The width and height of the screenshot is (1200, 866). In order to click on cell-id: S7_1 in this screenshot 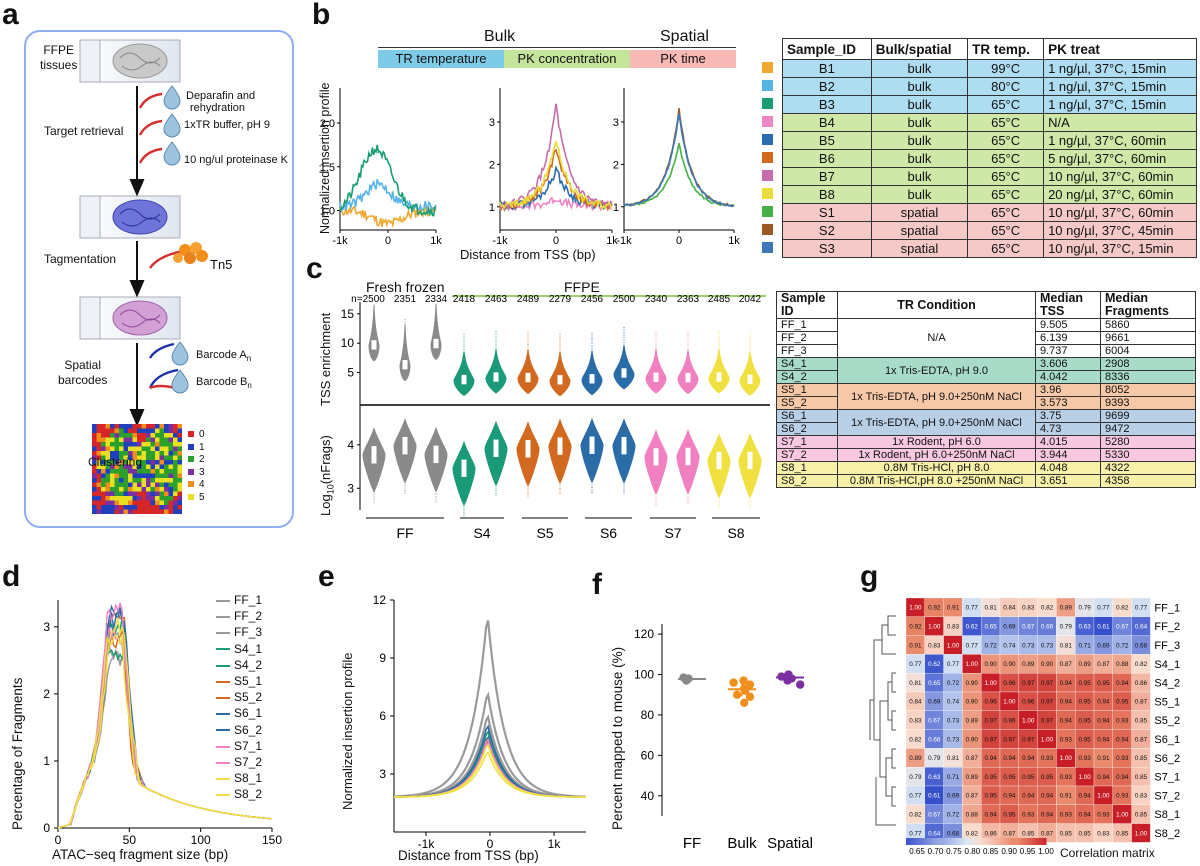, I will do `click(807, 442)`.